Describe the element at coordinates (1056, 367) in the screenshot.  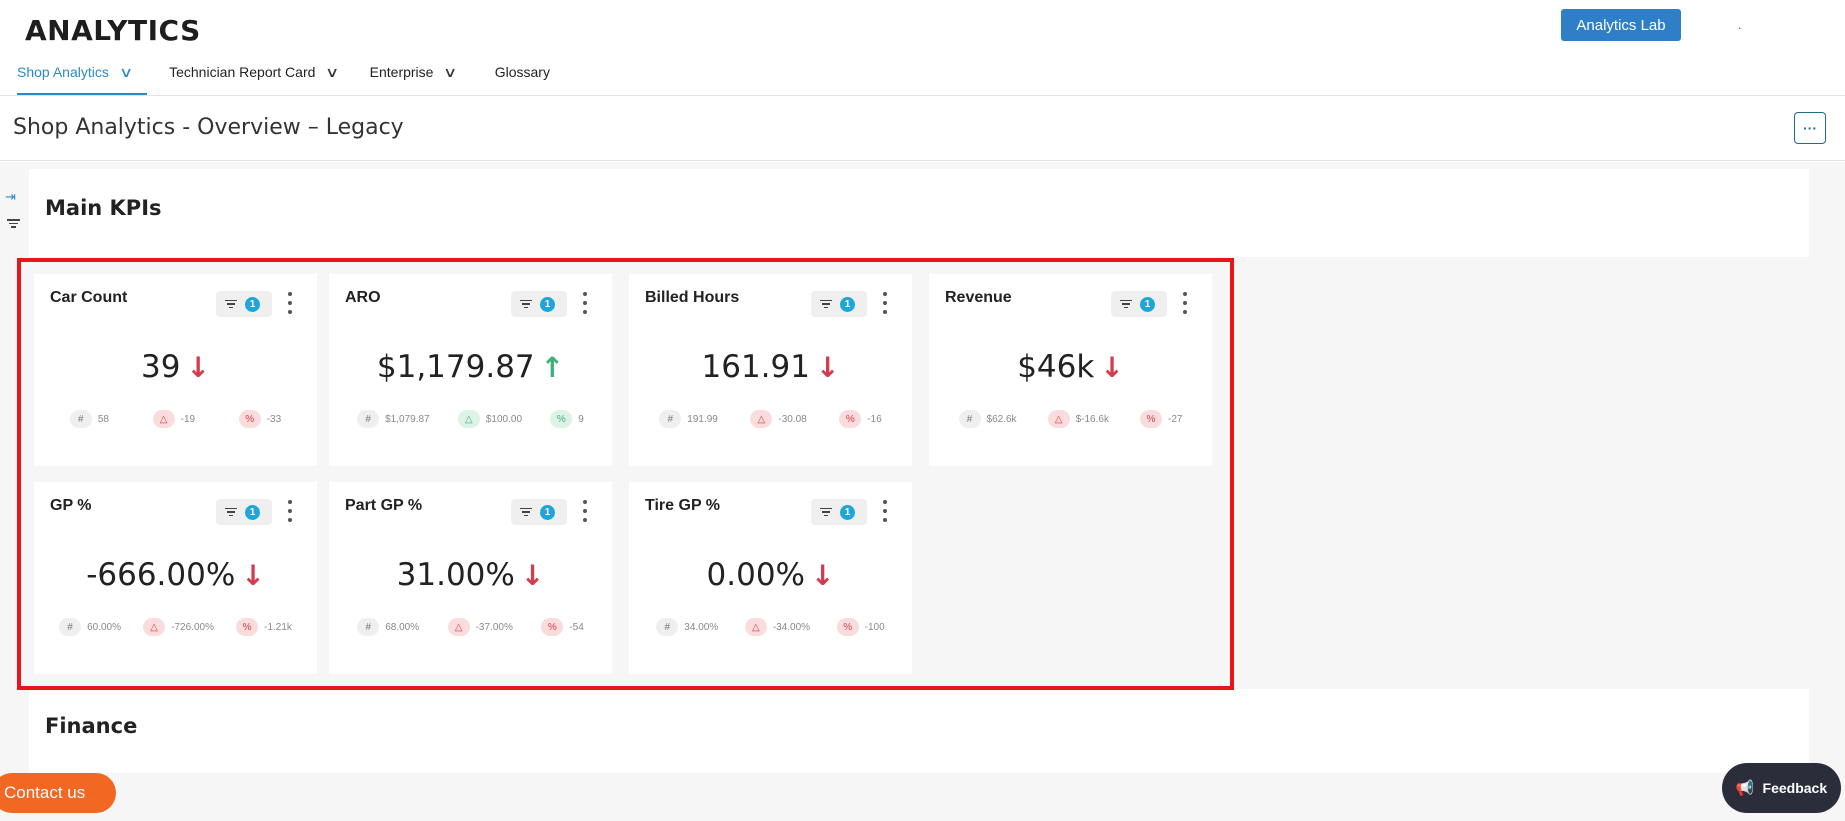
I see `kpi-value: $46k` at that location.